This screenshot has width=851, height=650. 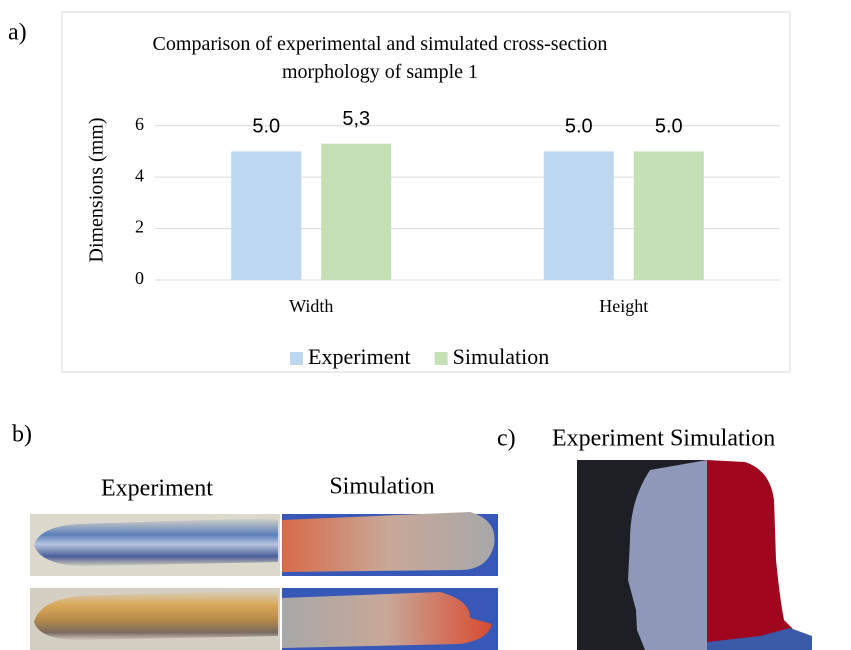 What do you see at coordinates (22, 435) in the screenshot?
I see `panel-label: b)` at bounding box center [22, 435].